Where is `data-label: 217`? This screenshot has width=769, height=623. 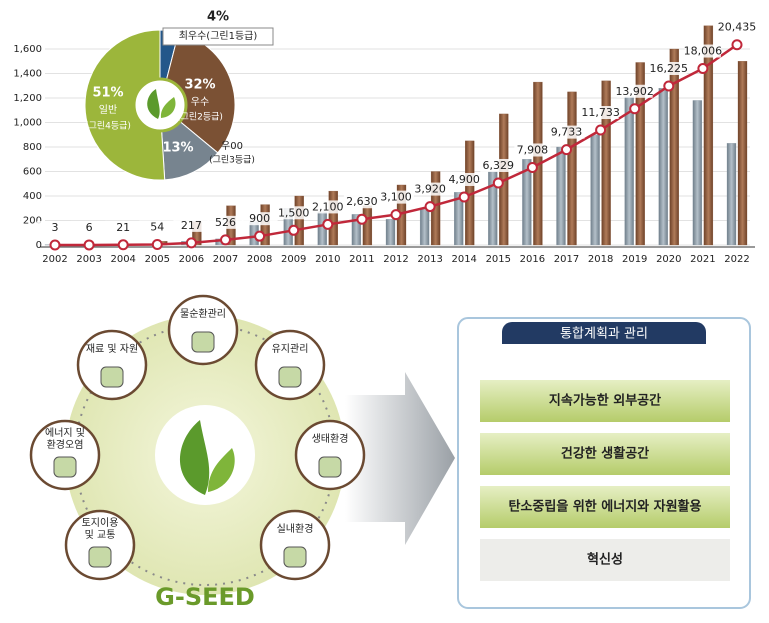 data-label: 217 is located at coordinates (191, 225).